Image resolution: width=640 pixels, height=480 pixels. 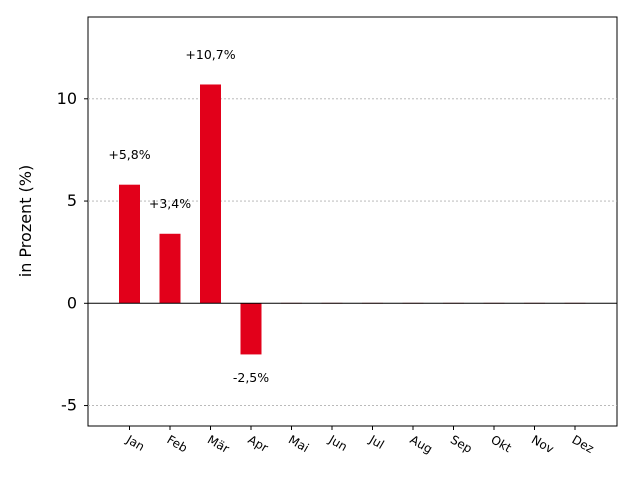 I want to click on x-tick-label: Nov, so click(x=542, y=444).